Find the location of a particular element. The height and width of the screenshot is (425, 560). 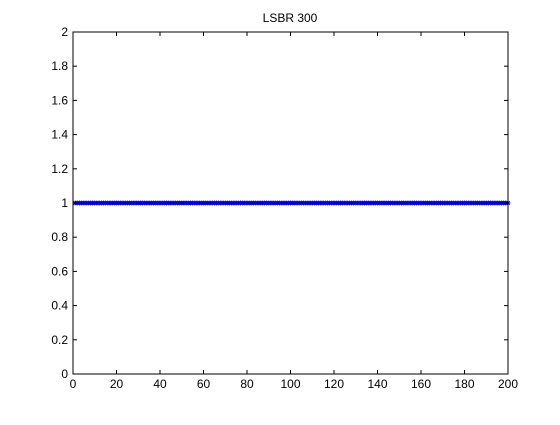

x-tick-label: 100 is located at coordinates (290, 384).